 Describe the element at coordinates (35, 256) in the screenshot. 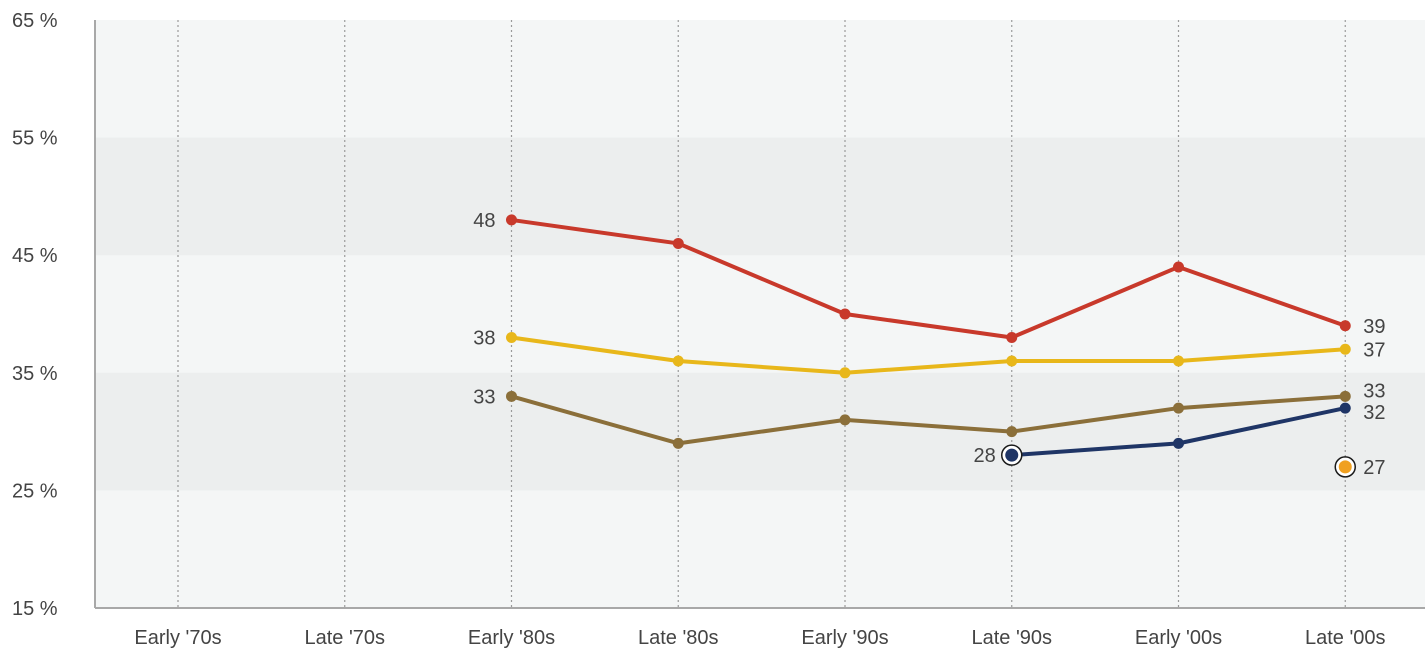

I see `y-tick-label: 45 %` at that location.